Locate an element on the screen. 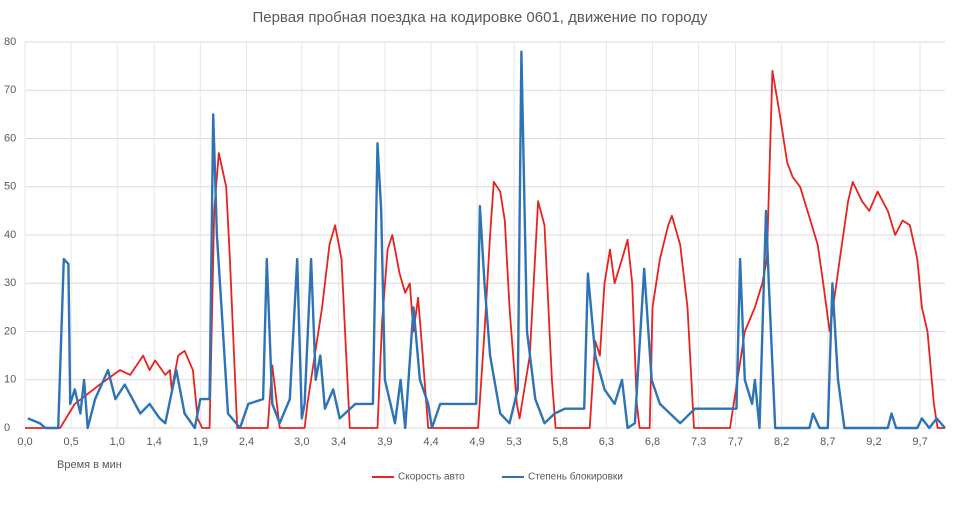  x-tick-label: 1,0 is located at coordinates (117, 442).